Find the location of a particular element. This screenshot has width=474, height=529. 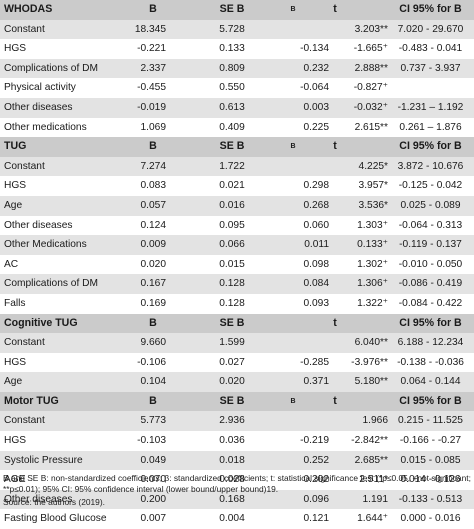

table-cell: 0.021 is located at coordinates (232, 186).